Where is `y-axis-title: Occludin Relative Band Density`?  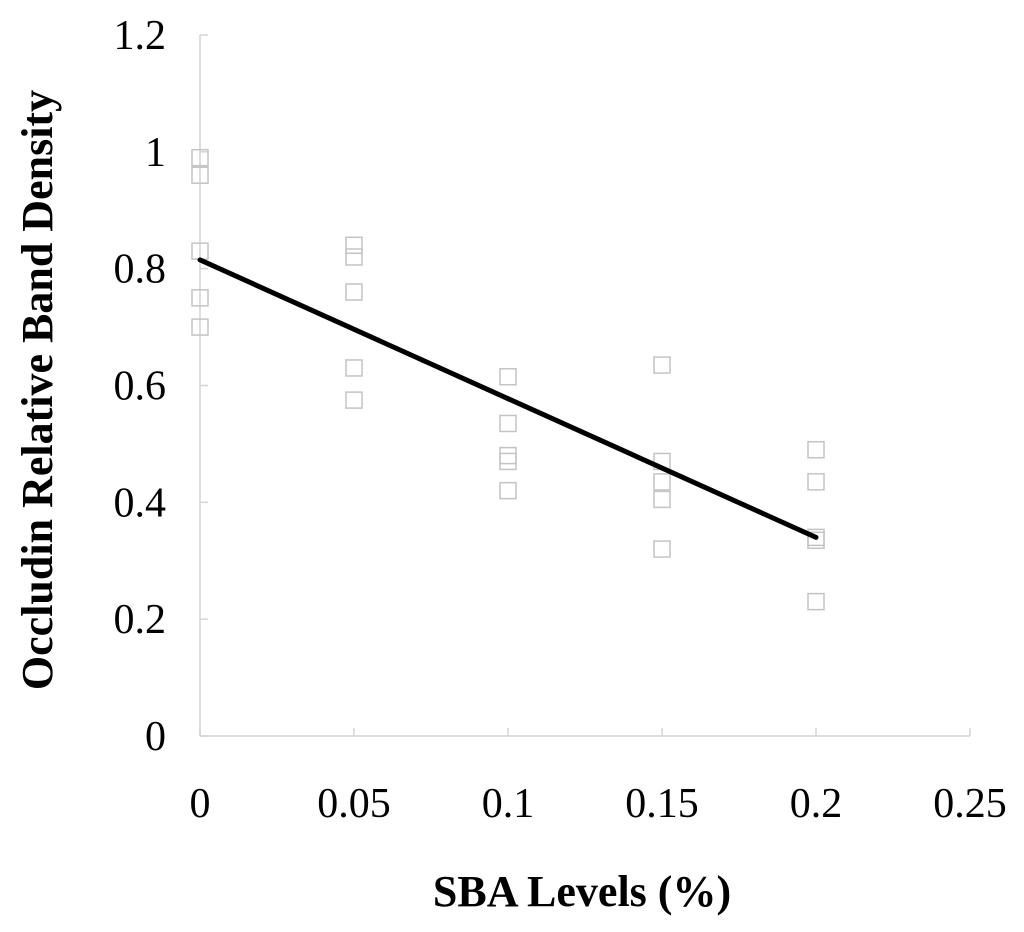
y-axis-title: Occludin Relative Band Density is located at coordinates (37, 390).